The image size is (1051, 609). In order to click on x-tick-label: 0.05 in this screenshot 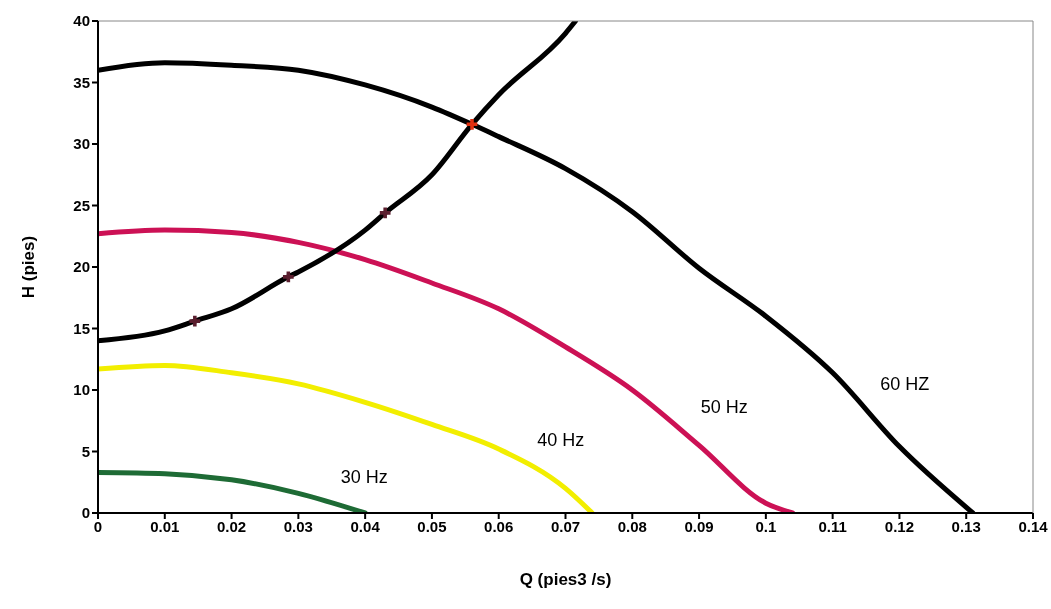, I will do `click(432, 526)`.